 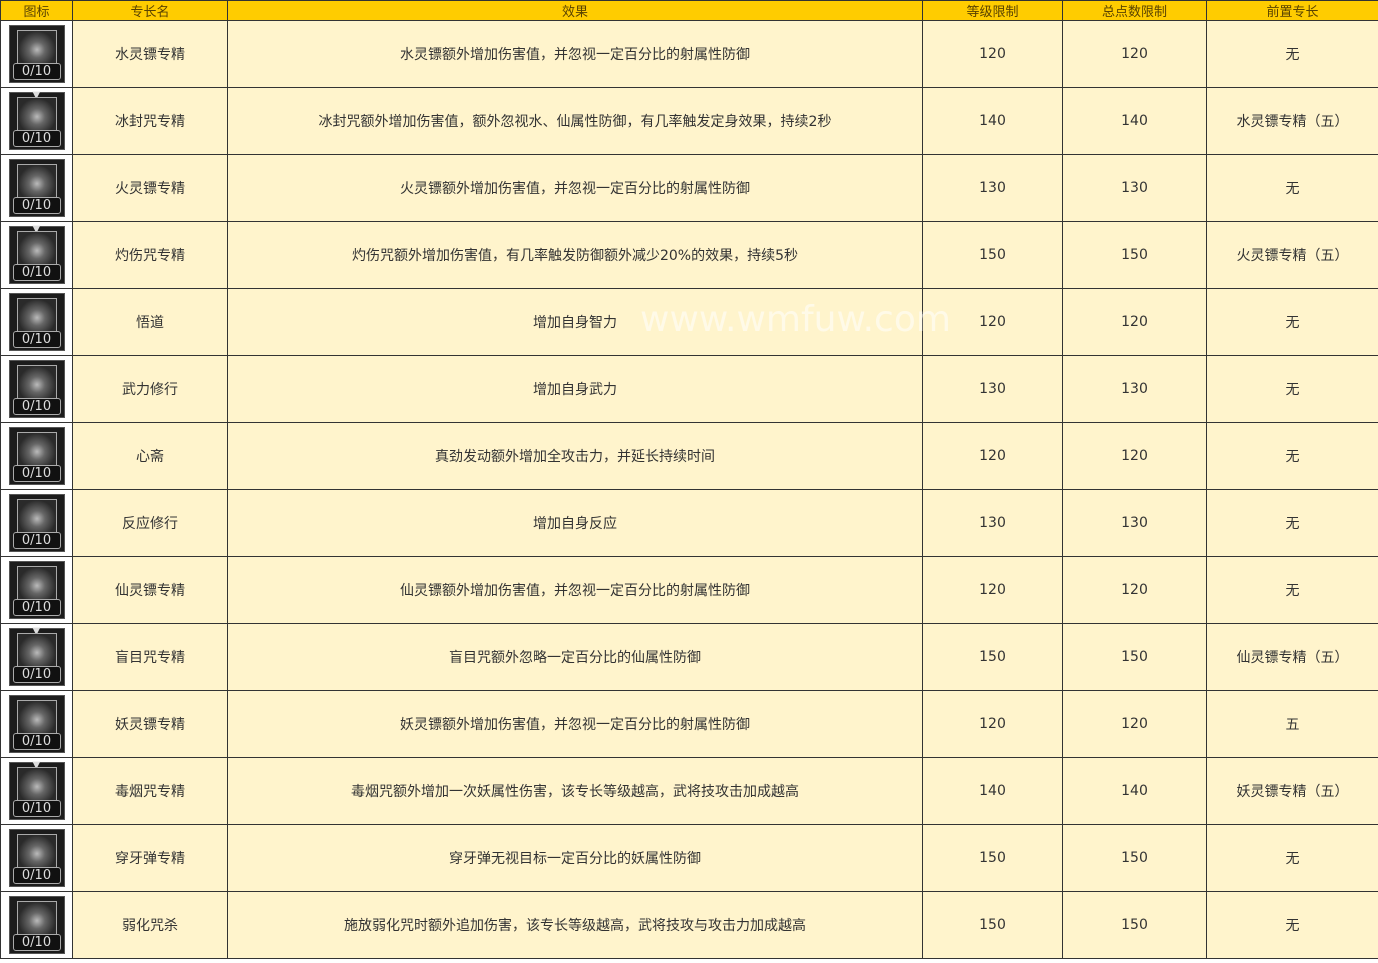 I want to click on smoke-icon: ▼ 0/10, so click(x=36, y=790).